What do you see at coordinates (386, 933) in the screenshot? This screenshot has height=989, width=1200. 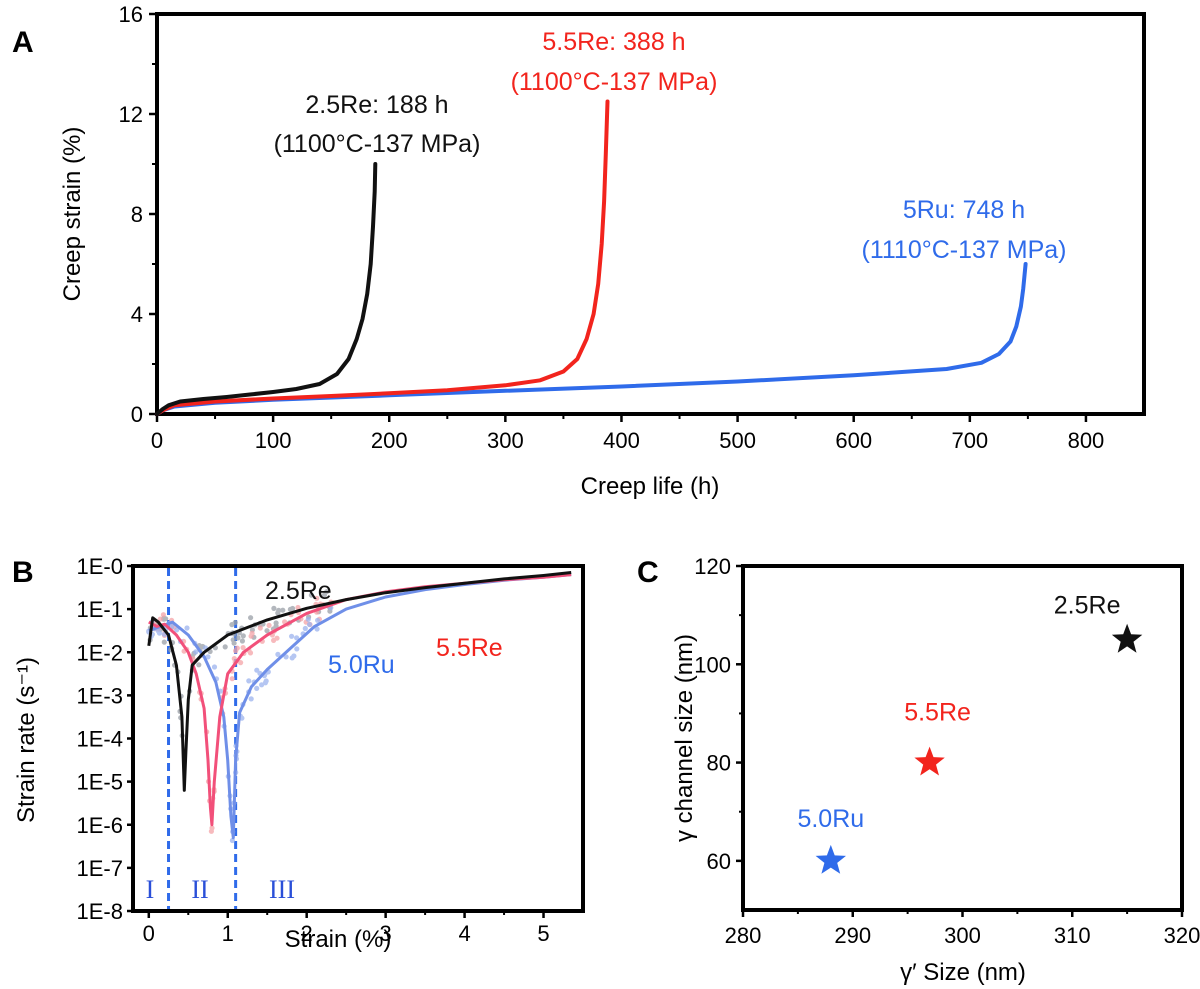 I see `x-tick-label: 3` at bounding box center [386, 933].